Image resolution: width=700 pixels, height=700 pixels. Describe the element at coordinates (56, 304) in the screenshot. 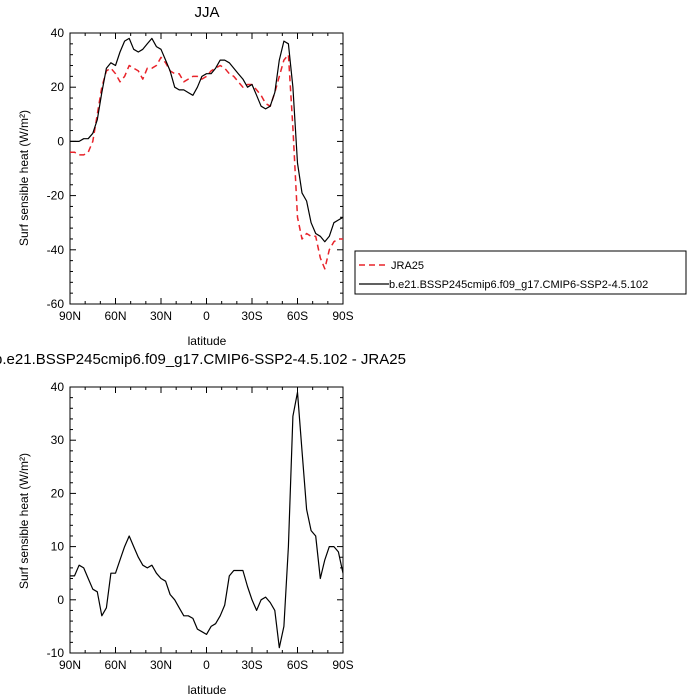

I see `top-y-tick-label: -60` at that location.